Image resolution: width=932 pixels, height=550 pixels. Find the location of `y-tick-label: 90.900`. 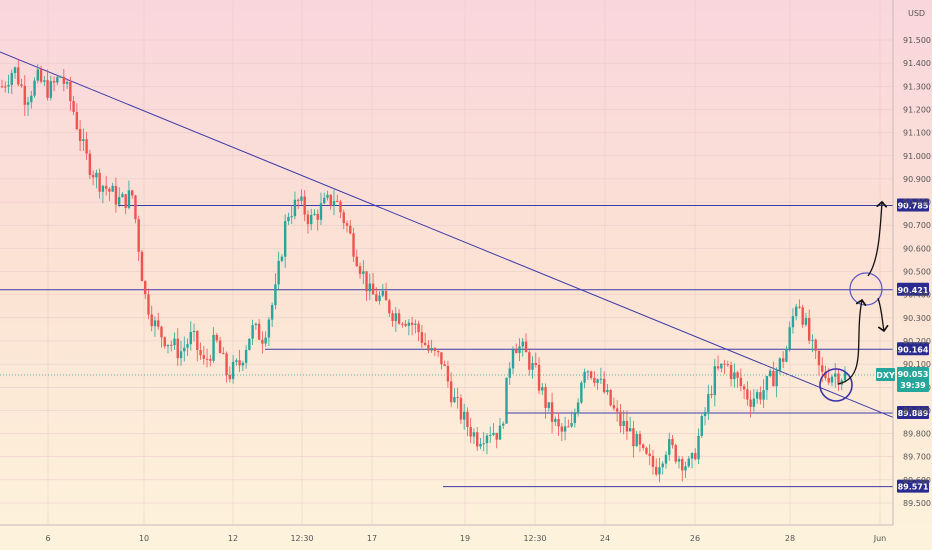

y-tick-label: 90.900 is located at coordinates (917, 179).